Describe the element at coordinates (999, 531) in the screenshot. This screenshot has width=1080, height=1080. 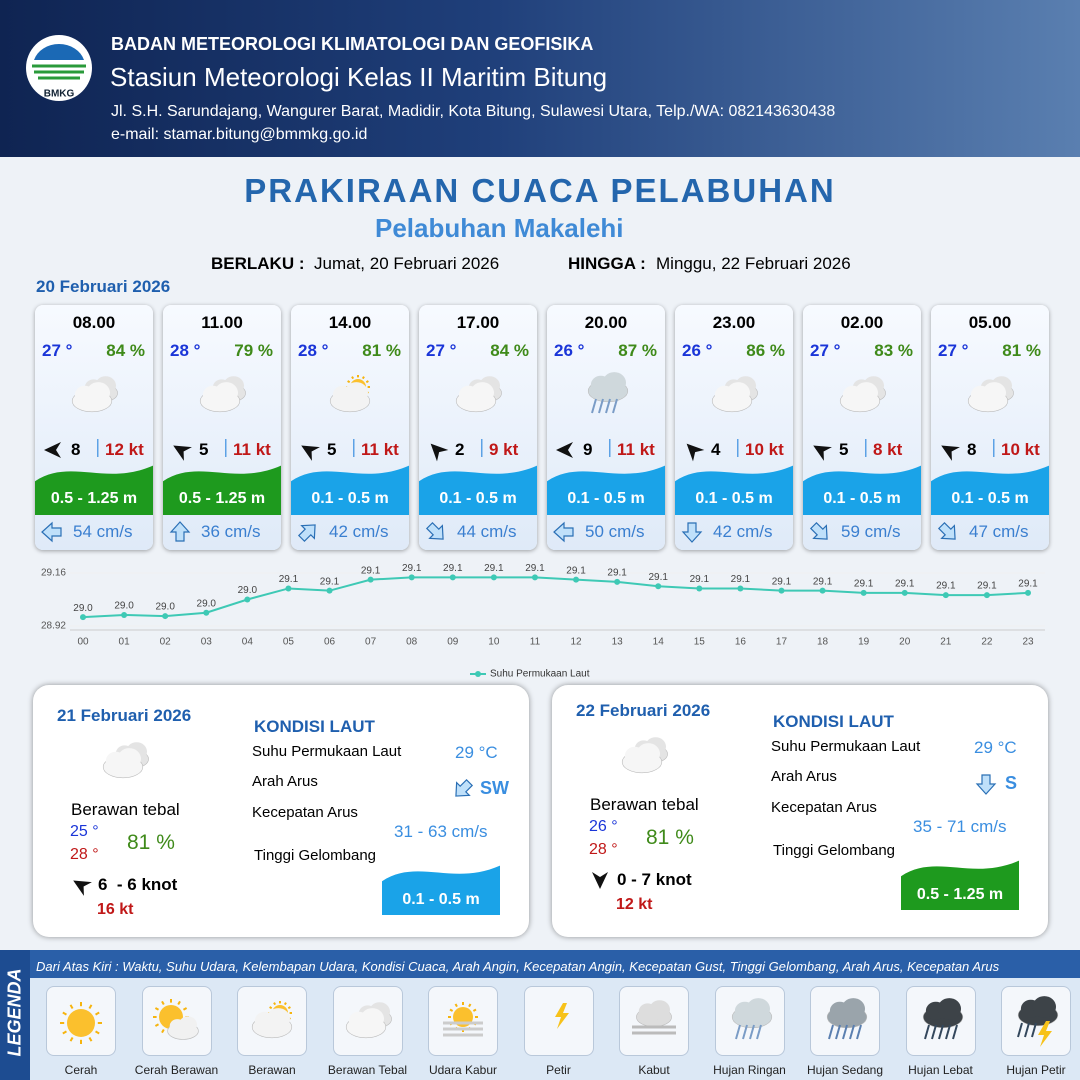
I see `current-speed: 47 cm/s` at that location.